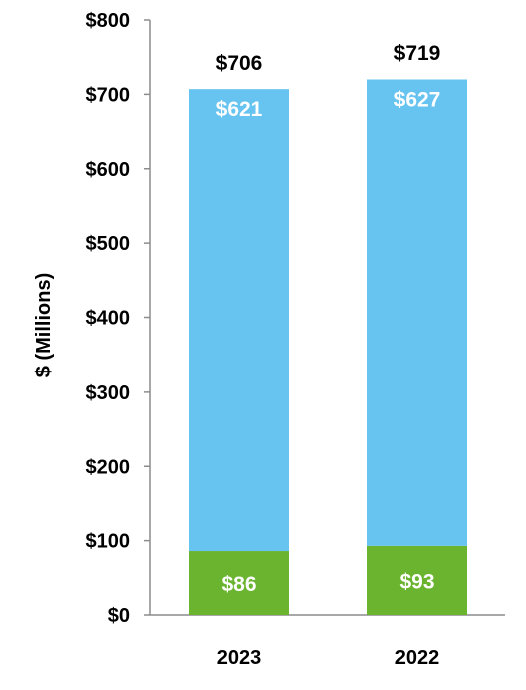 This screenshot has height=690, width=526. I want to click on y-tick-label: $300, so click(108, 393).